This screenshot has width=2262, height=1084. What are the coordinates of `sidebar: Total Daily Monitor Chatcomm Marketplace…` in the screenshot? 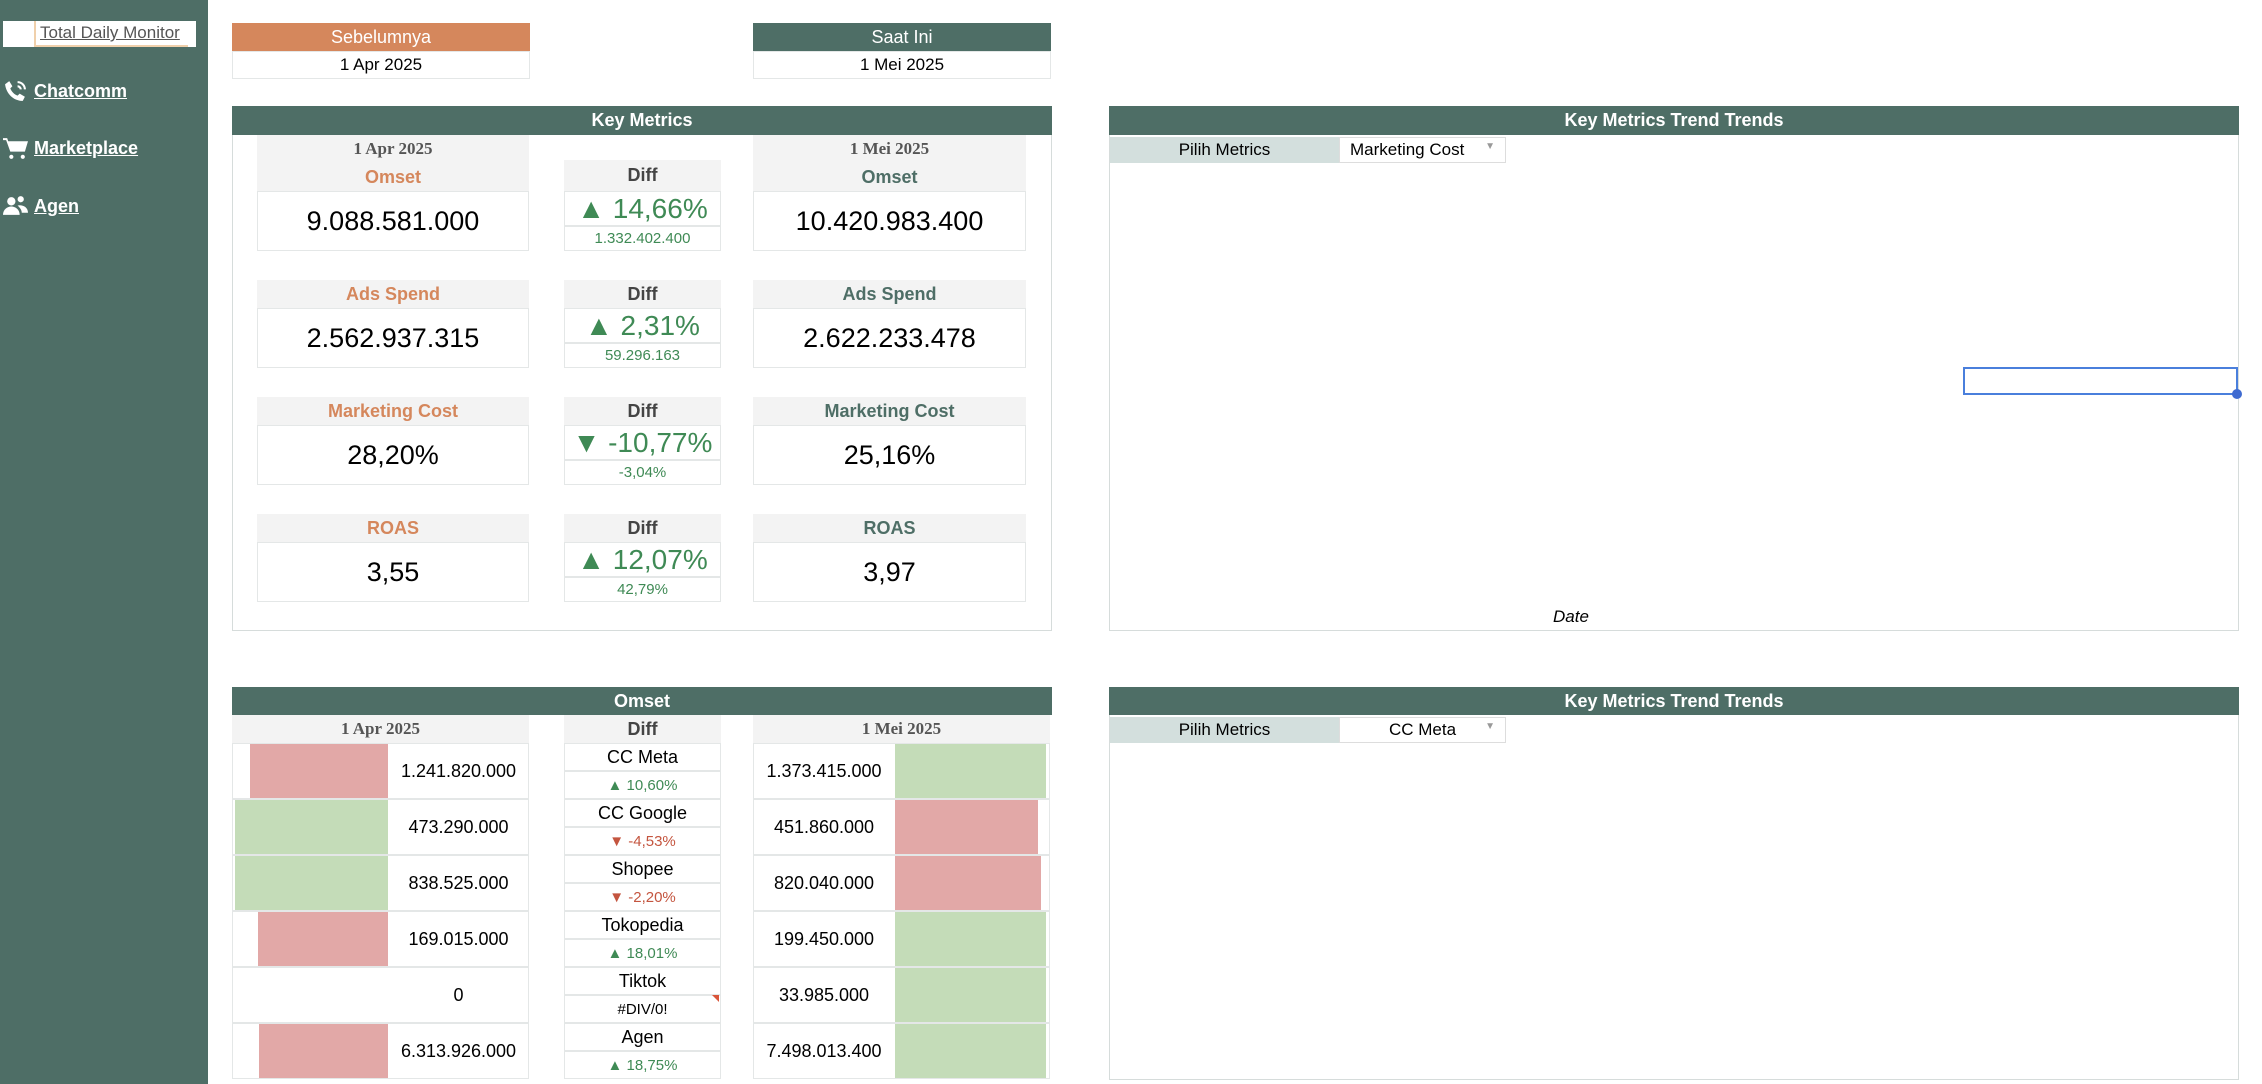 It's located at (104, 542).